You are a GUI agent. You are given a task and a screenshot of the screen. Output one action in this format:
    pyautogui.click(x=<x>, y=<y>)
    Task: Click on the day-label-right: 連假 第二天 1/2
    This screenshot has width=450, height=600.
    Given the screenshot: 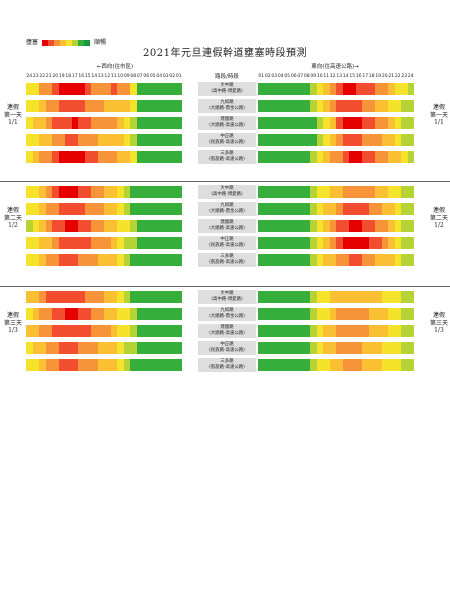 What is the action you would take?
    pyautogui.click(x=438, y=218)
    